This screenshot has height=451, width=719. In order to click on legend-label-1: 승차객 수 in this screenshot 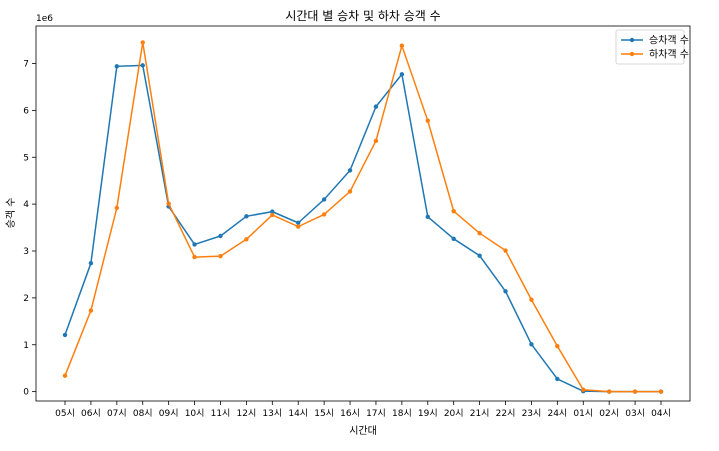, I will do `click(669, 41)`.